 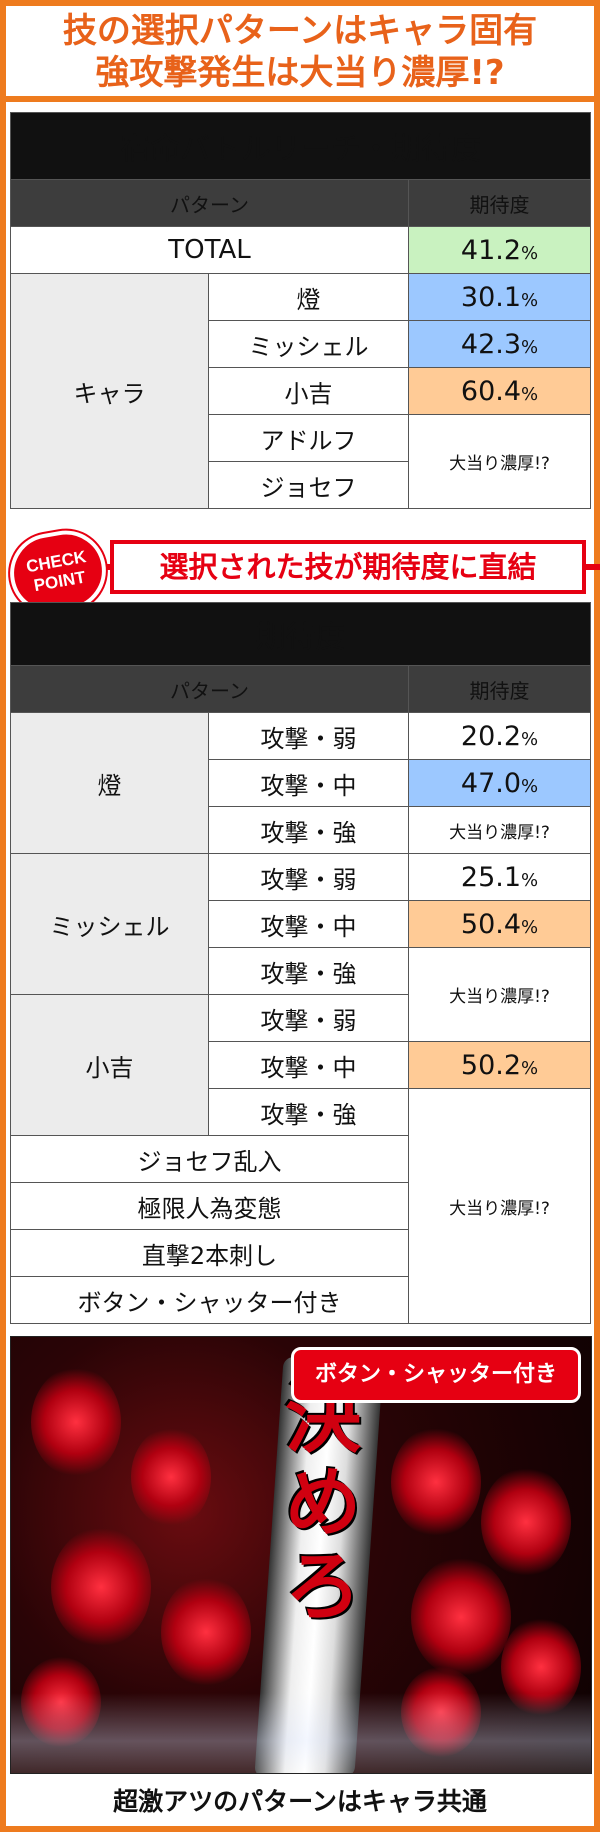 I want to click on table-row: アドルフ 大当り濃厚!?, so click(x=301, y=461).